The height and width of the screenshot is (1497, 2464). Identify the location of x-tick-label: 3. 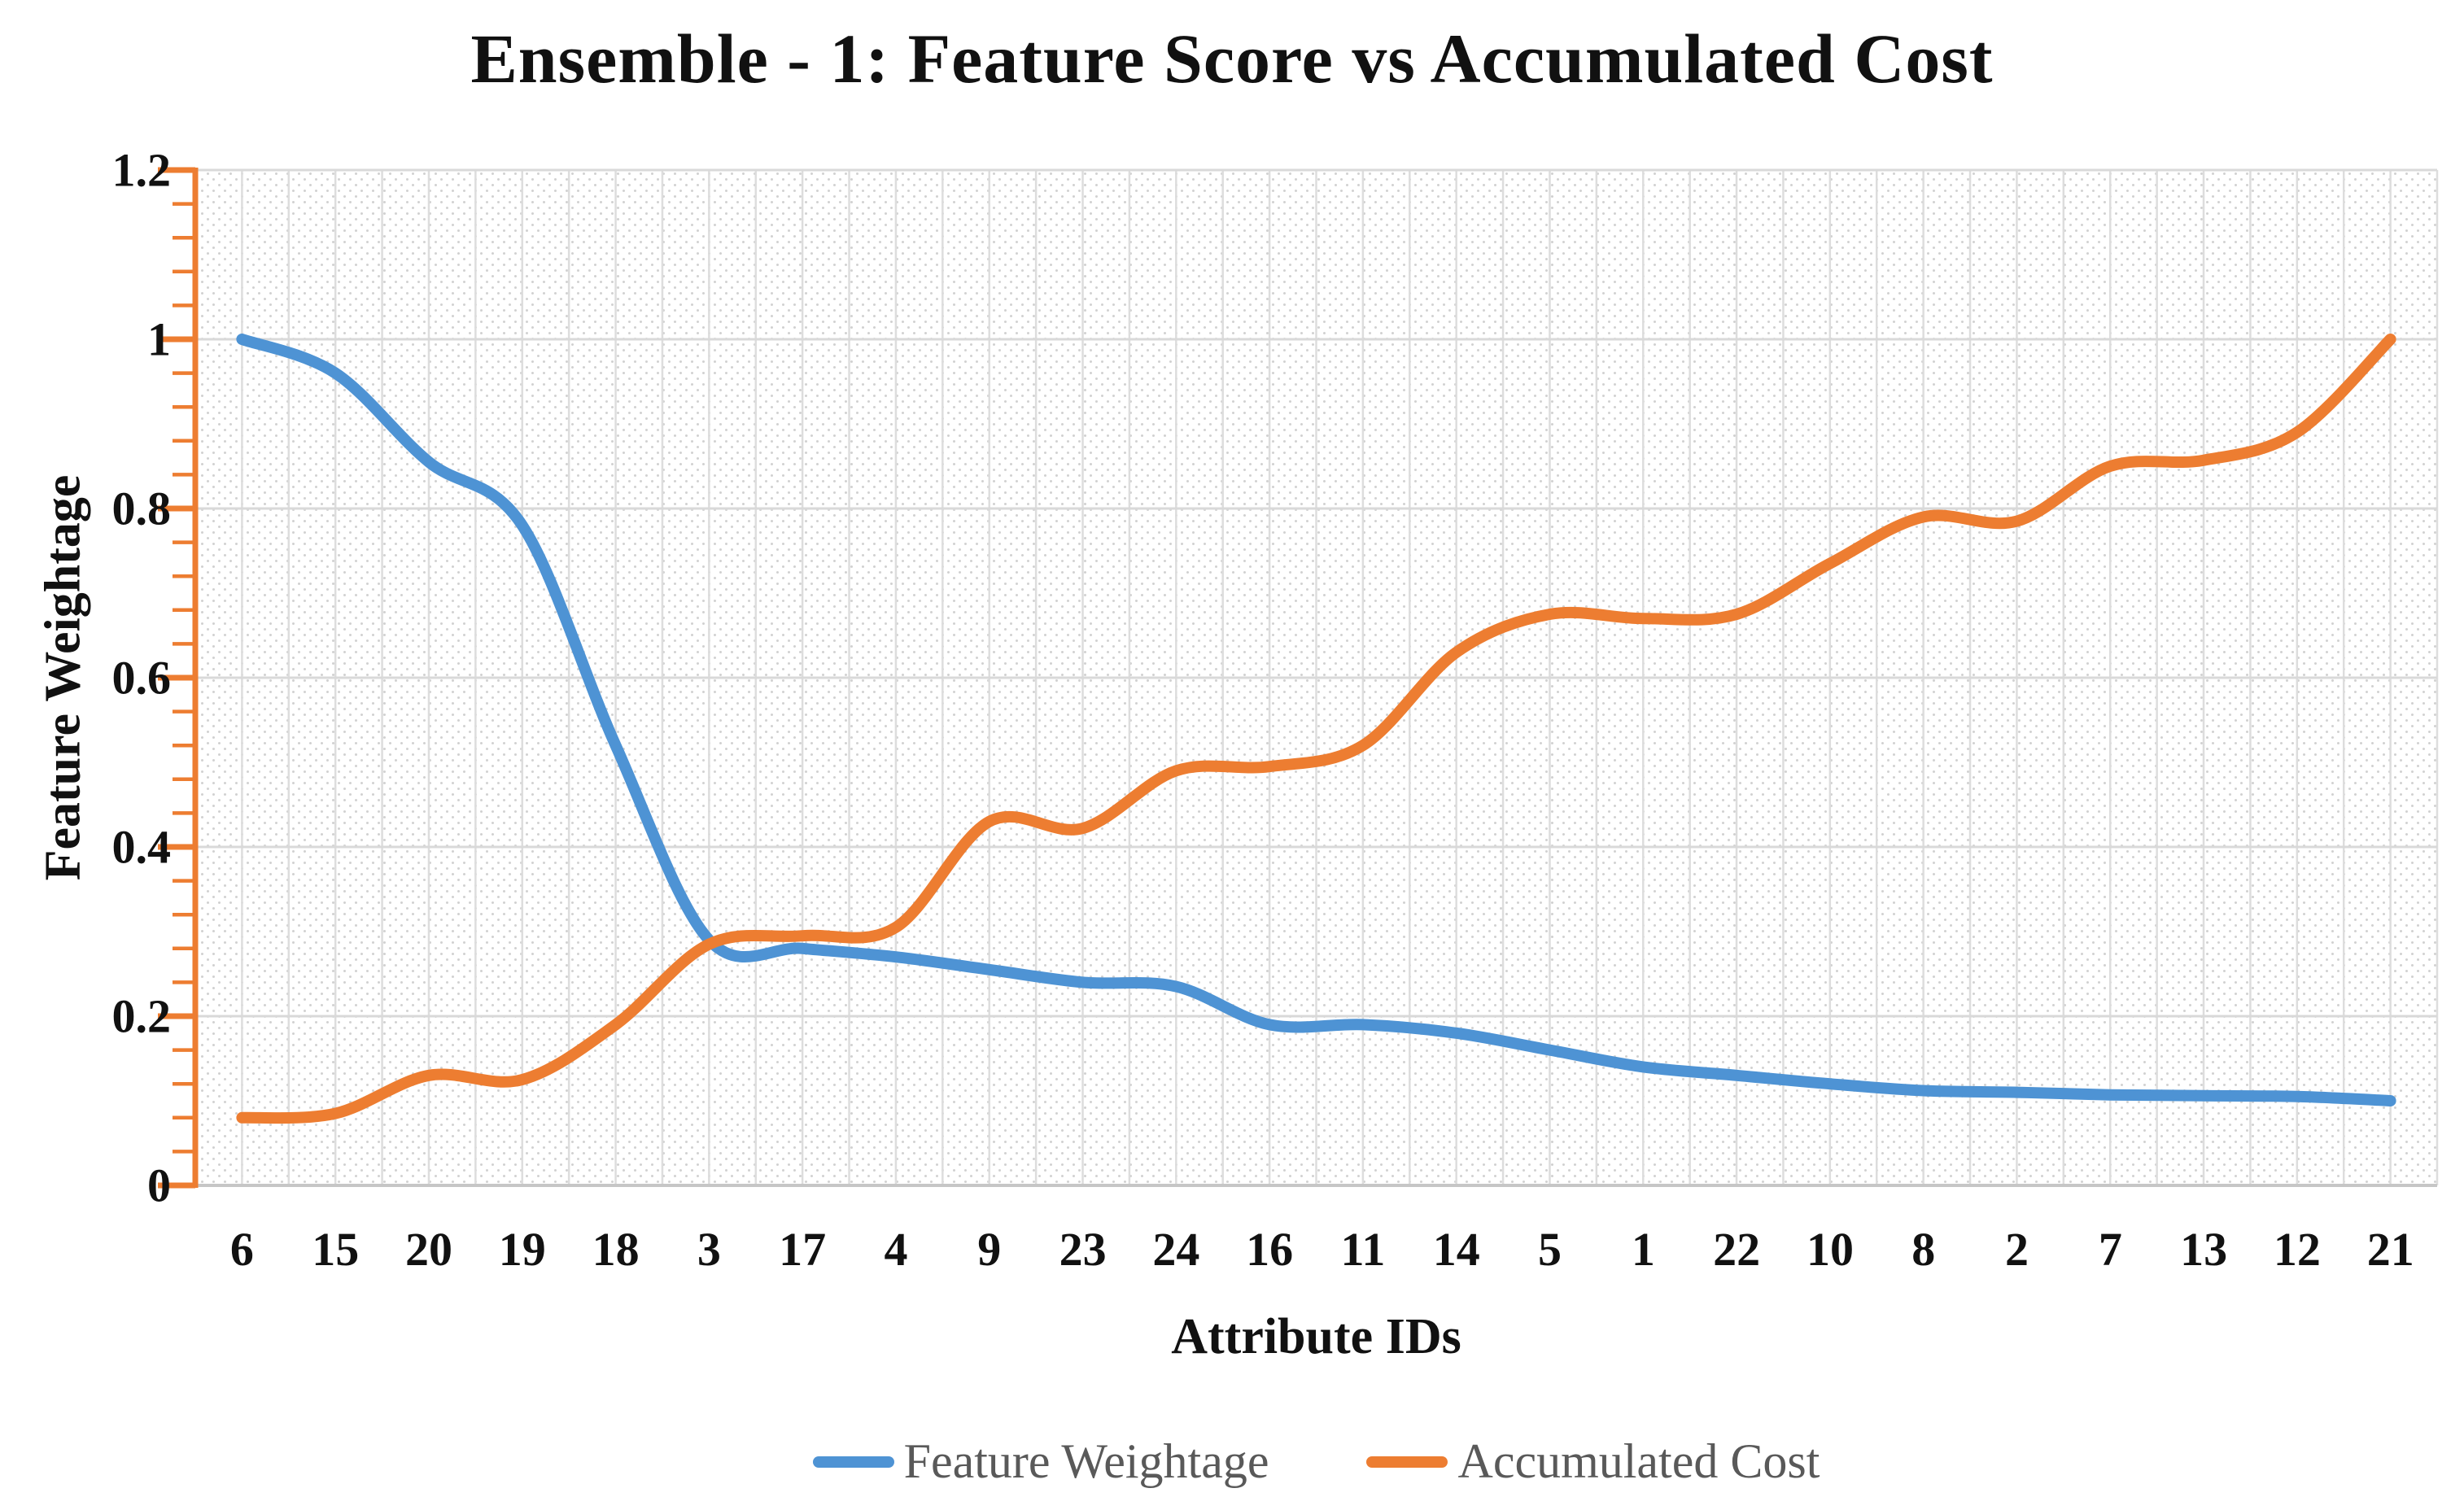
(709, 1249).